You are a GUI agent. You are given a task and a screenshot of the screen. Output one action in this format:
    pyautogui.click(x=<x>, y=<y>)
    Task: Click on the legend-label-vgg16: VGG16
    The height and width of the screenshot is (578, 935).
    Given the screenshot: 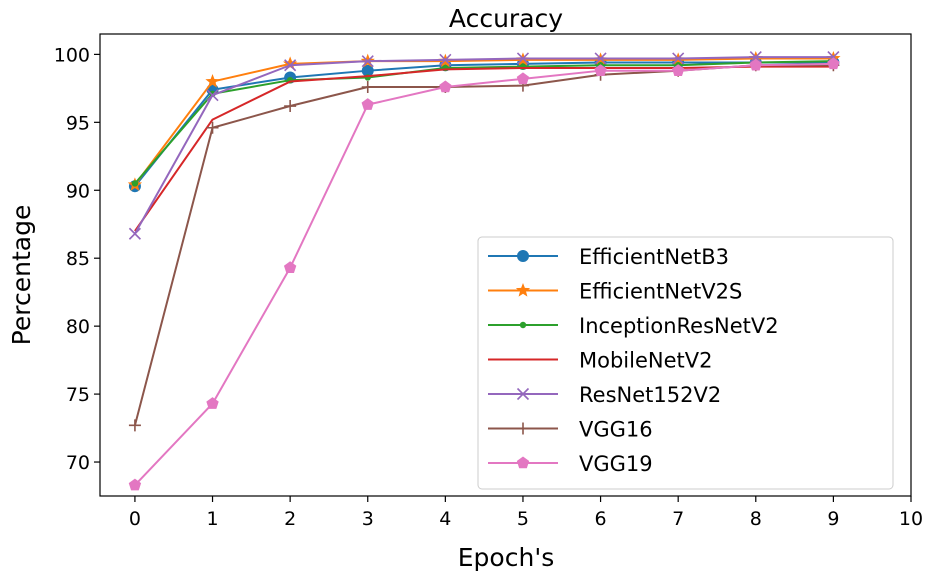 What is the action you would take?
    pyautogui.click(x=616, y=430)
    